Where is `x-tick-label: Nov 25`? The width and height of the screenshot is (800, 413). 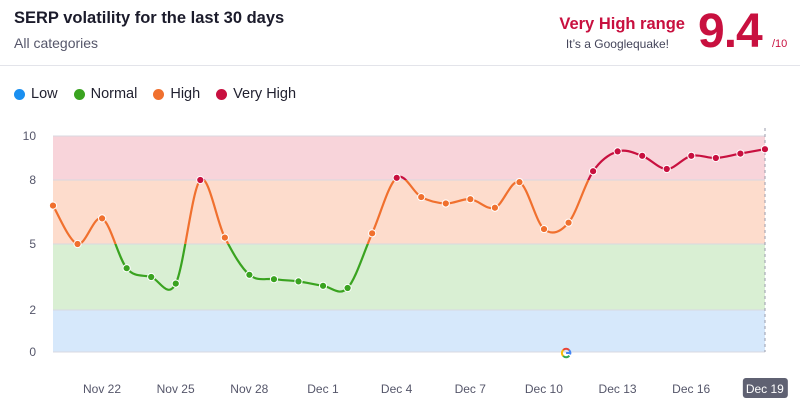
x-tick-label: Nov 25 is located at coordinates (176, 389).